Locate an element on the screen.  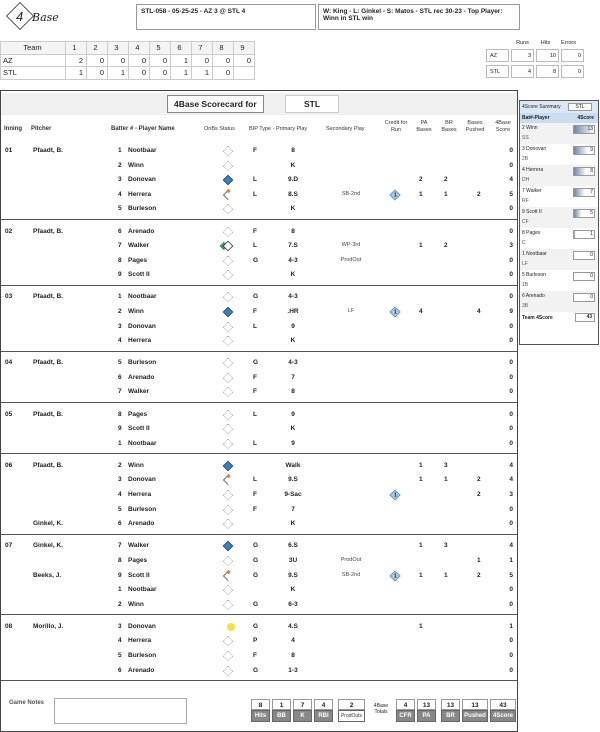
batter-name: Donovan is located at coordinates (142, 626).